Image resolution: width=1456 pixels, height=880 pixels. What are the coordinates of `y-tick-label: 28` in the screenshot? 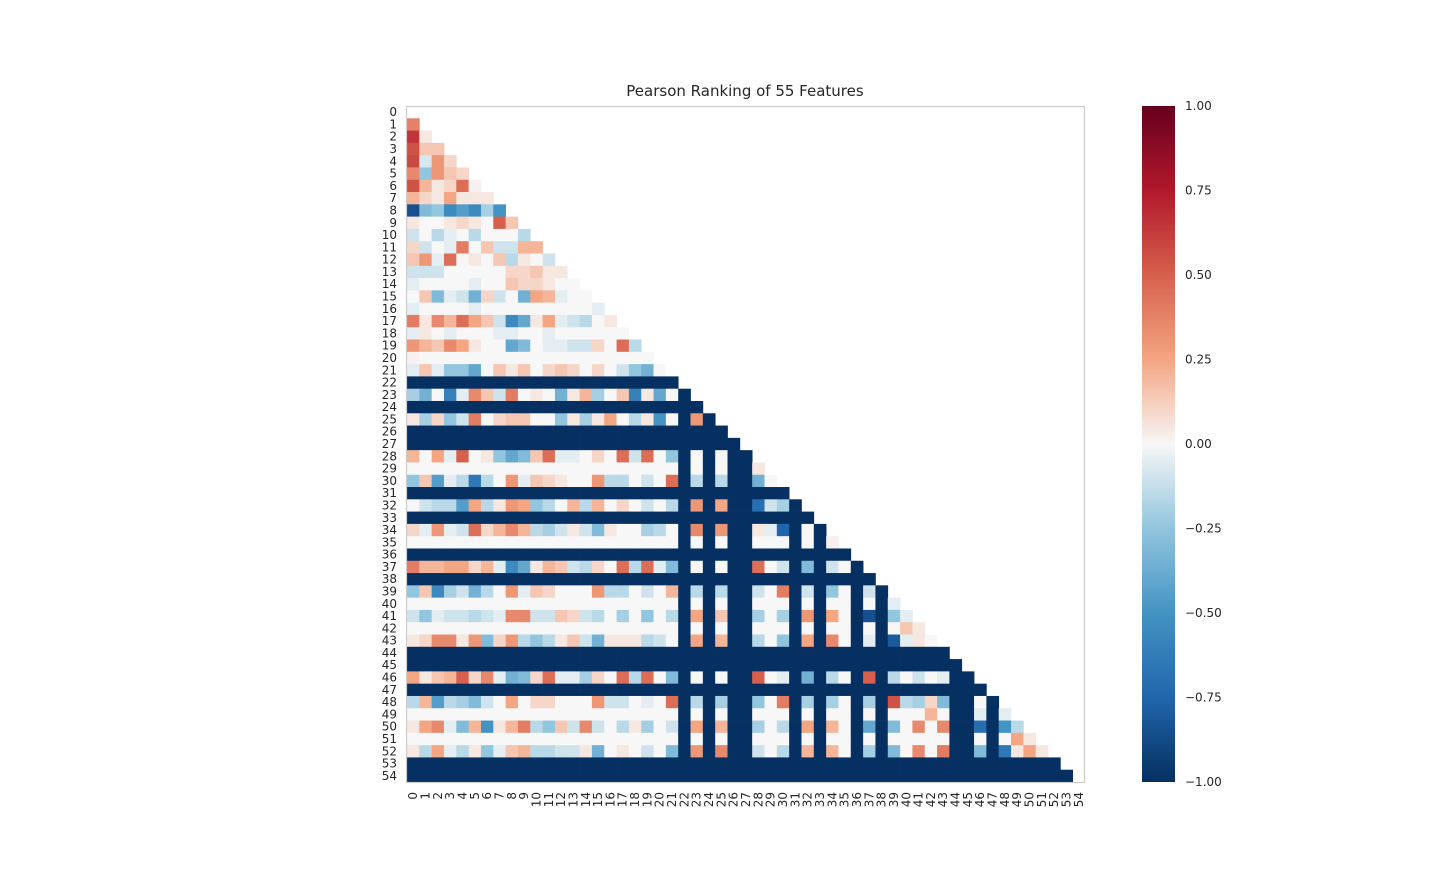 It's located at (389, 456).